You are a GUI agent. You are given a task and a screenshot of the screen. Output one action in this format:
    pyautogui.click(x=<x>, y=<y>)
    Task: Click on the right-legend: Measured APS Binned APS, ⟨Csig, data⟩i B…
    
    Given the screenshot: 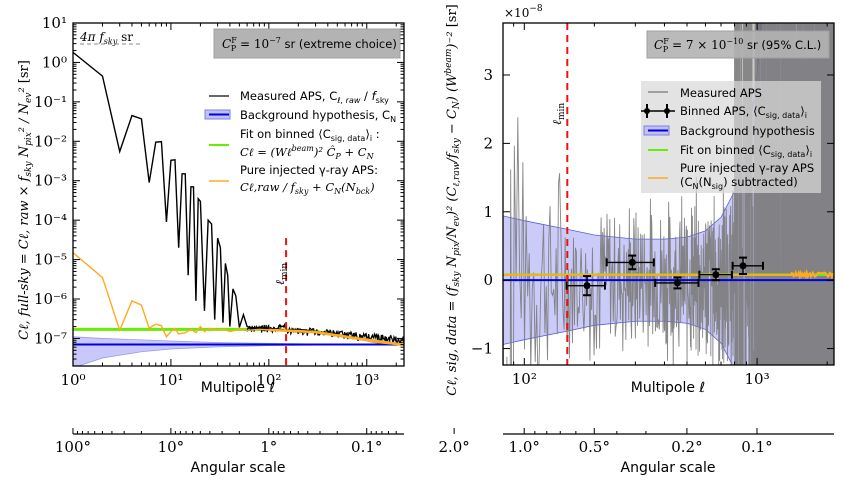 What is the action you would take?
    pyautogui.click(x=731, y=137)
    